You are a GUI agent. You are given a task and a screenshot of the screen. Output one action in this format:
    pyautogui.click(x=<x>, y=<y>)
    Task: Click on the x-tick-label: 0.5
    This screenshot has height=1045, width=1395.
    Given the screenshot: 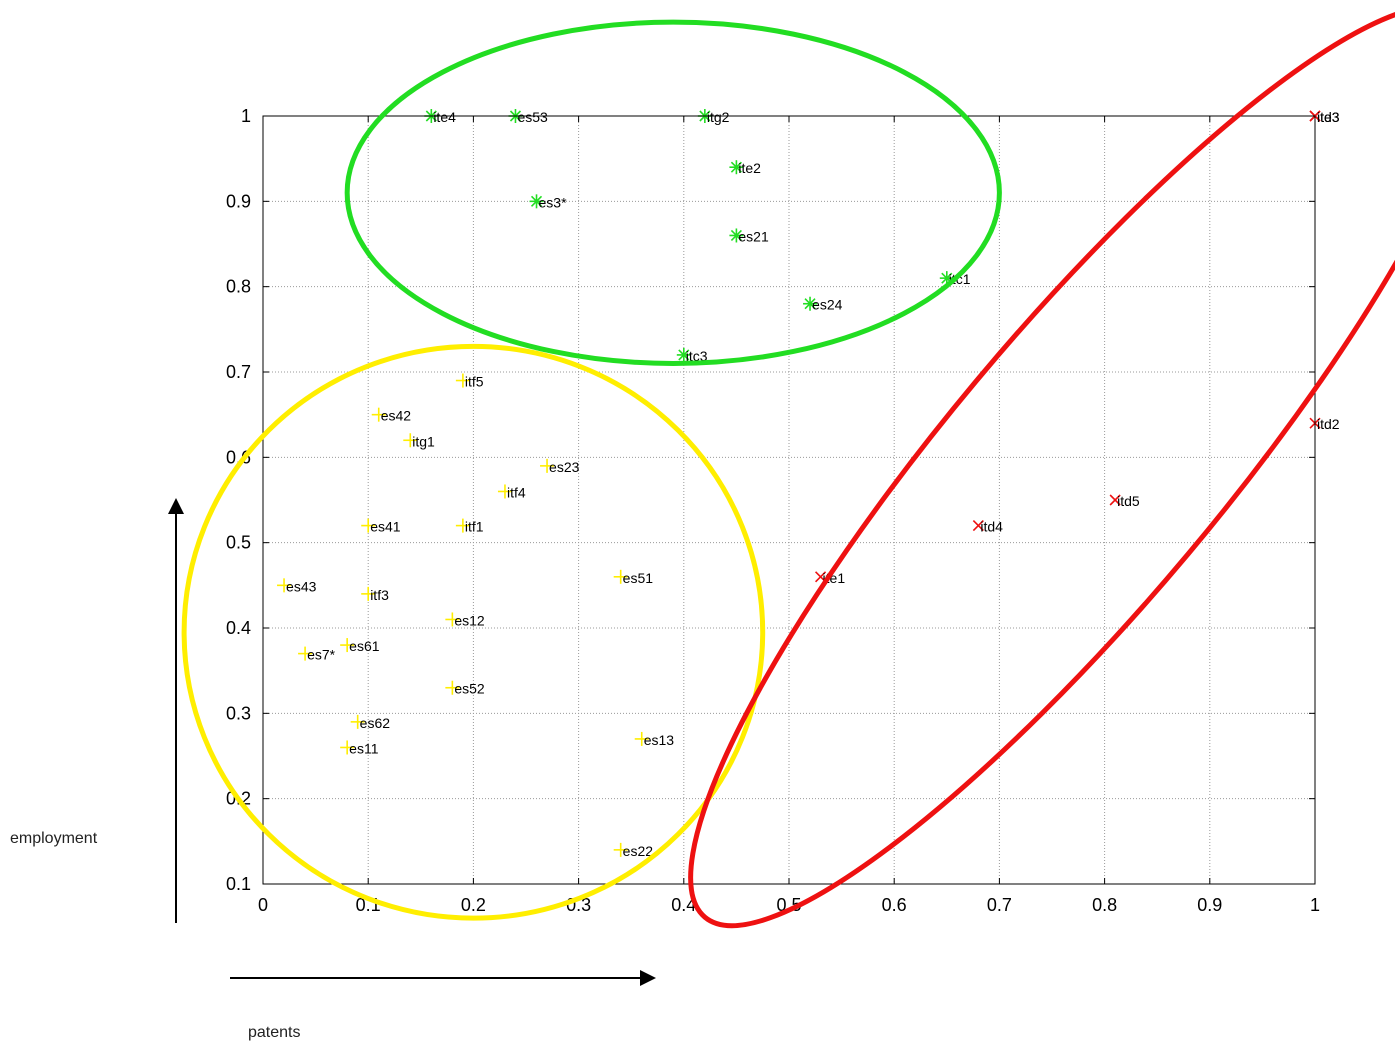 What is the action you would take?
    pyautogui.click(x=788, y=905)
    